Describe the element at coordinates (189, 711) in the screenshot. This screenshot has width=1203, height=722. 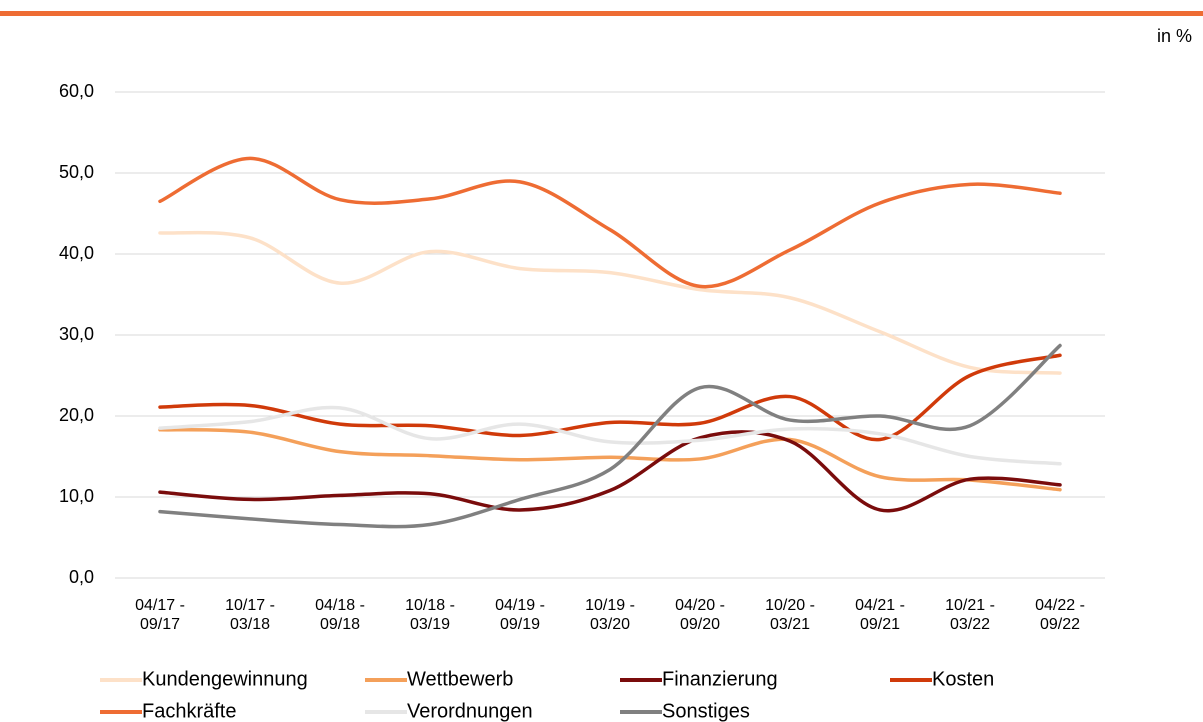
I see `legend-label: Fachkräfte` at that location.